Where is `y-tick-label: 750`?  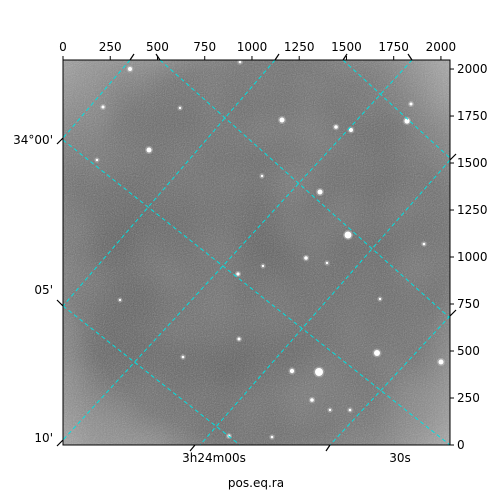 y-tick-label: 750 is located at coordinates (468, 304).